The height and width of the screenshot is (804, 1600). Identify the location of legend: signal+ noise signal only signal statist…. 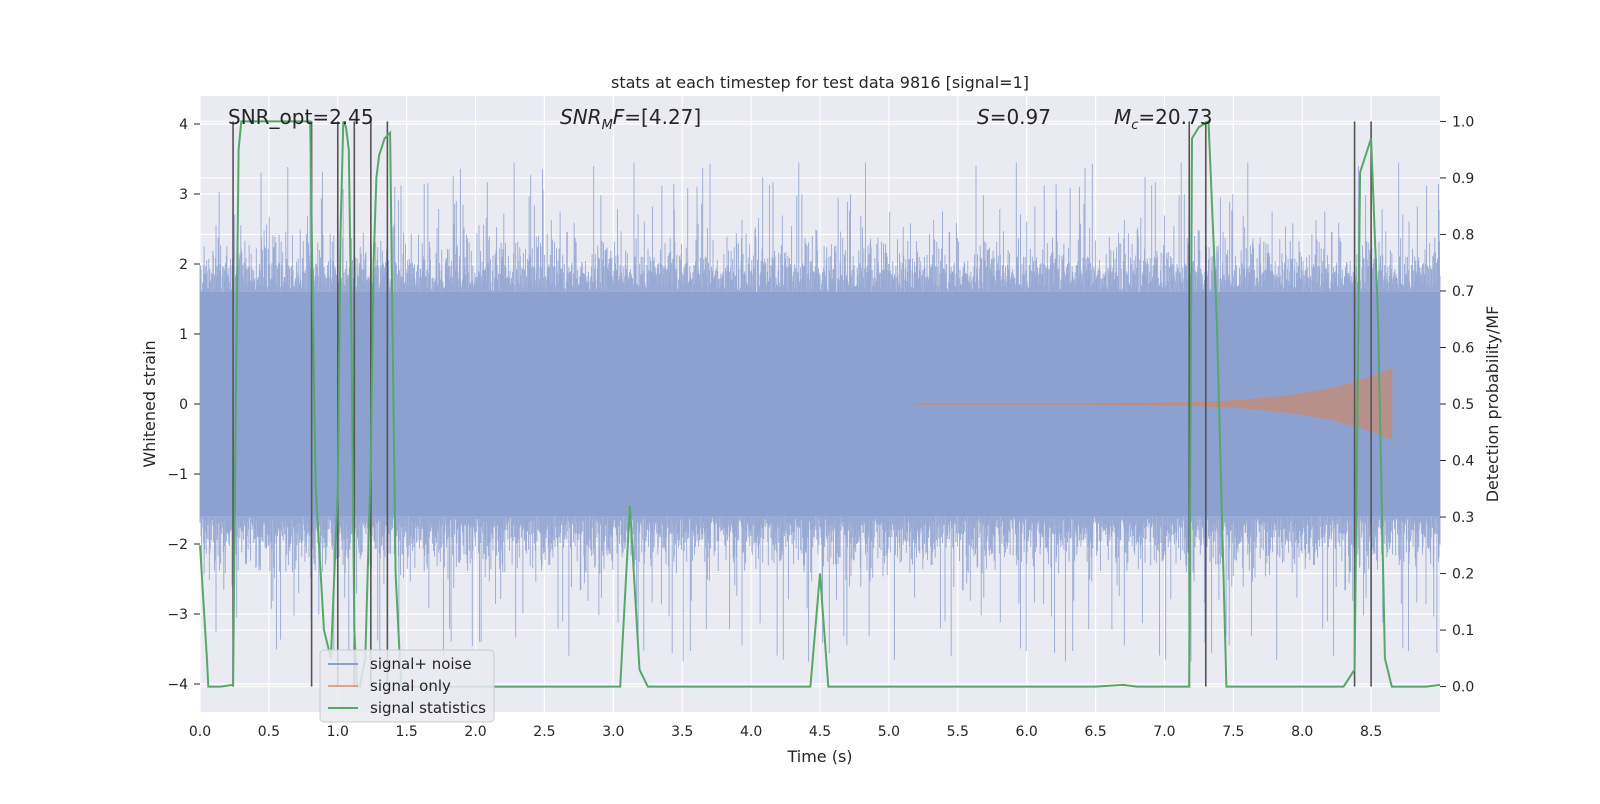
(407, 686).